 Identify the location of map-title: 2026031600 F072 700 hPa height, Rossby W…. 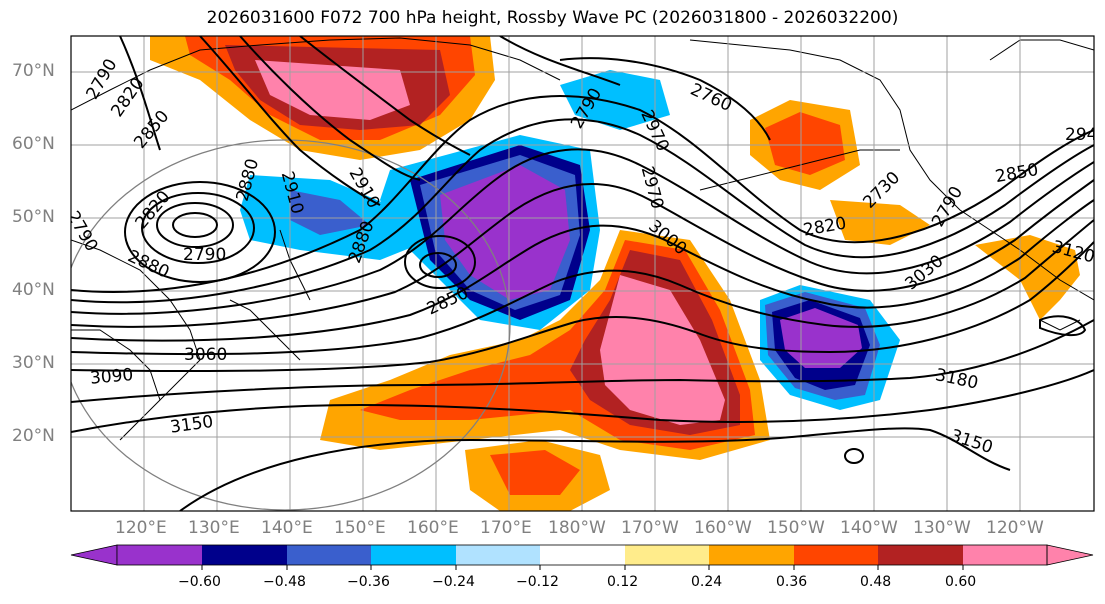
(552, 18).